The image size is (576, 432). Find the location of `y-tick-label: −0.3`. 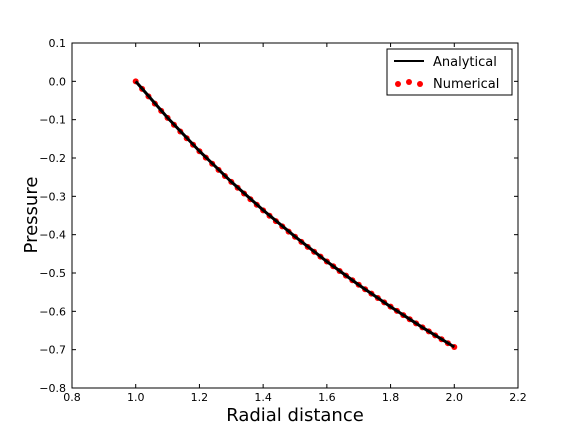

y-tick-label: −0.3 is located at coordinates (52, 196).